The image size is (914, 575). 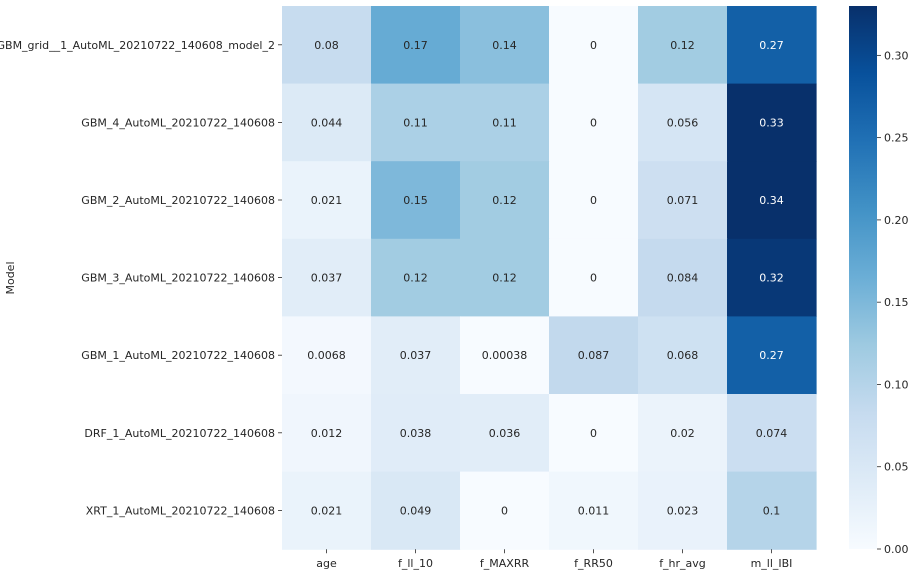 I want to click on colorbar-tick-label: 0.30, so click(x=896, y=55).